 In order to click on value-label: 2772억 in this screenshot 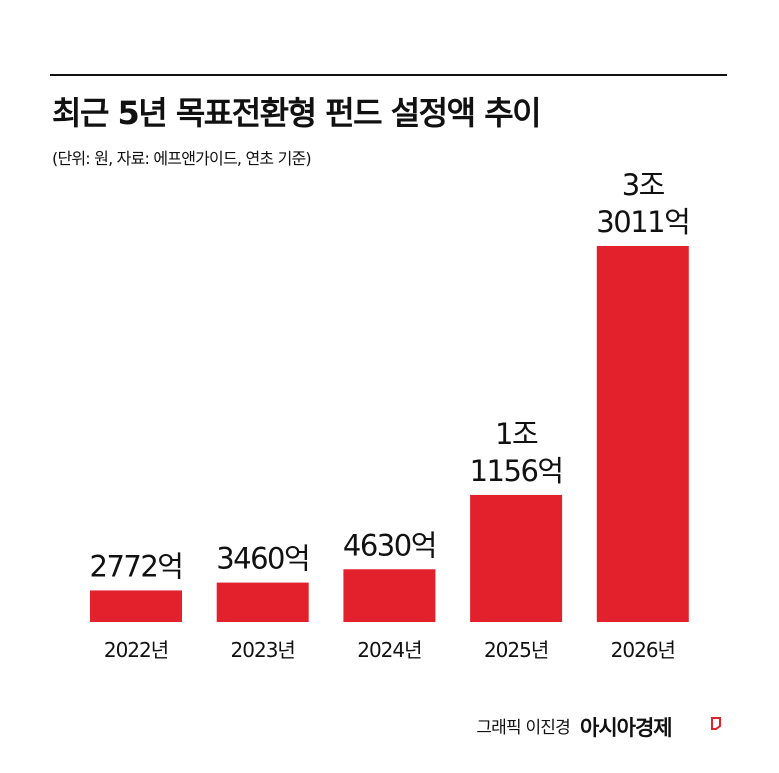, I will do `click(136, 566)`.